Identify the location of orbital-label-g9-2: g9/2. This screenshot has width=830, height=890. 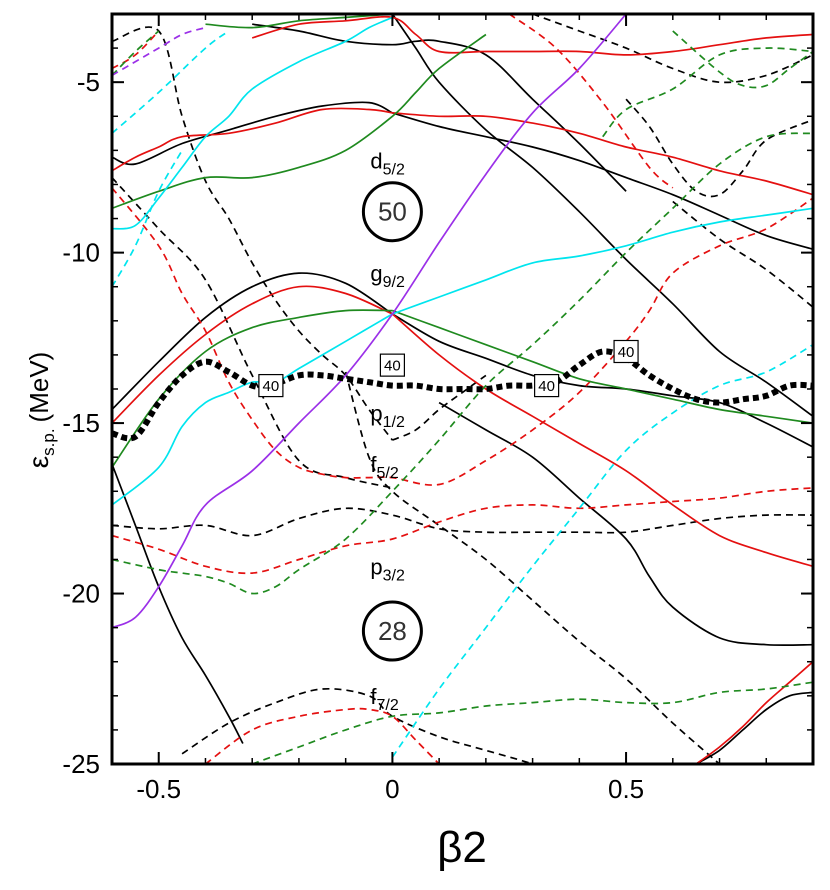
(387, 276).